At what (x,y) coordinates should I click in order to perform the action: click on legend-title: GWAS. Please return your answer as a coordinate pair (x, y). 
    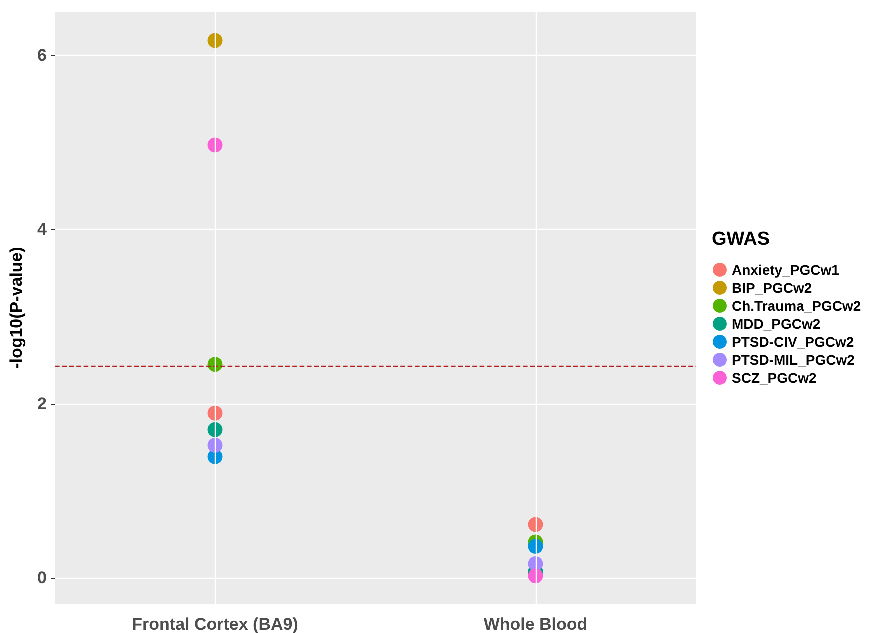
    Looking at the image, I should click on (741, 239).